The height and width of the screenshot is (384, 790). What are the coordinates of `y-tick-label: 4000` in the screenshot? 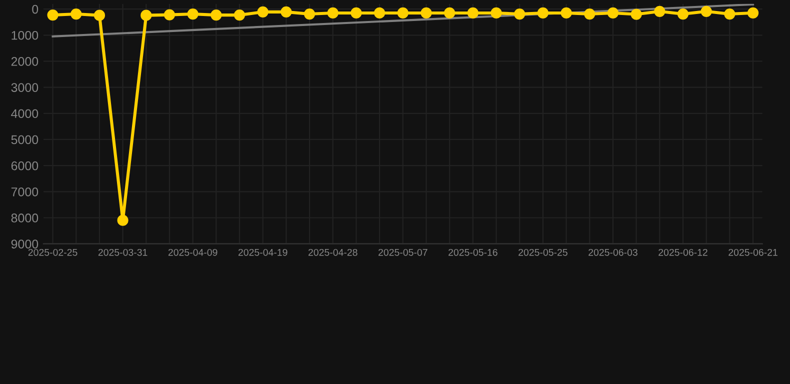 It's located at (24, 113).